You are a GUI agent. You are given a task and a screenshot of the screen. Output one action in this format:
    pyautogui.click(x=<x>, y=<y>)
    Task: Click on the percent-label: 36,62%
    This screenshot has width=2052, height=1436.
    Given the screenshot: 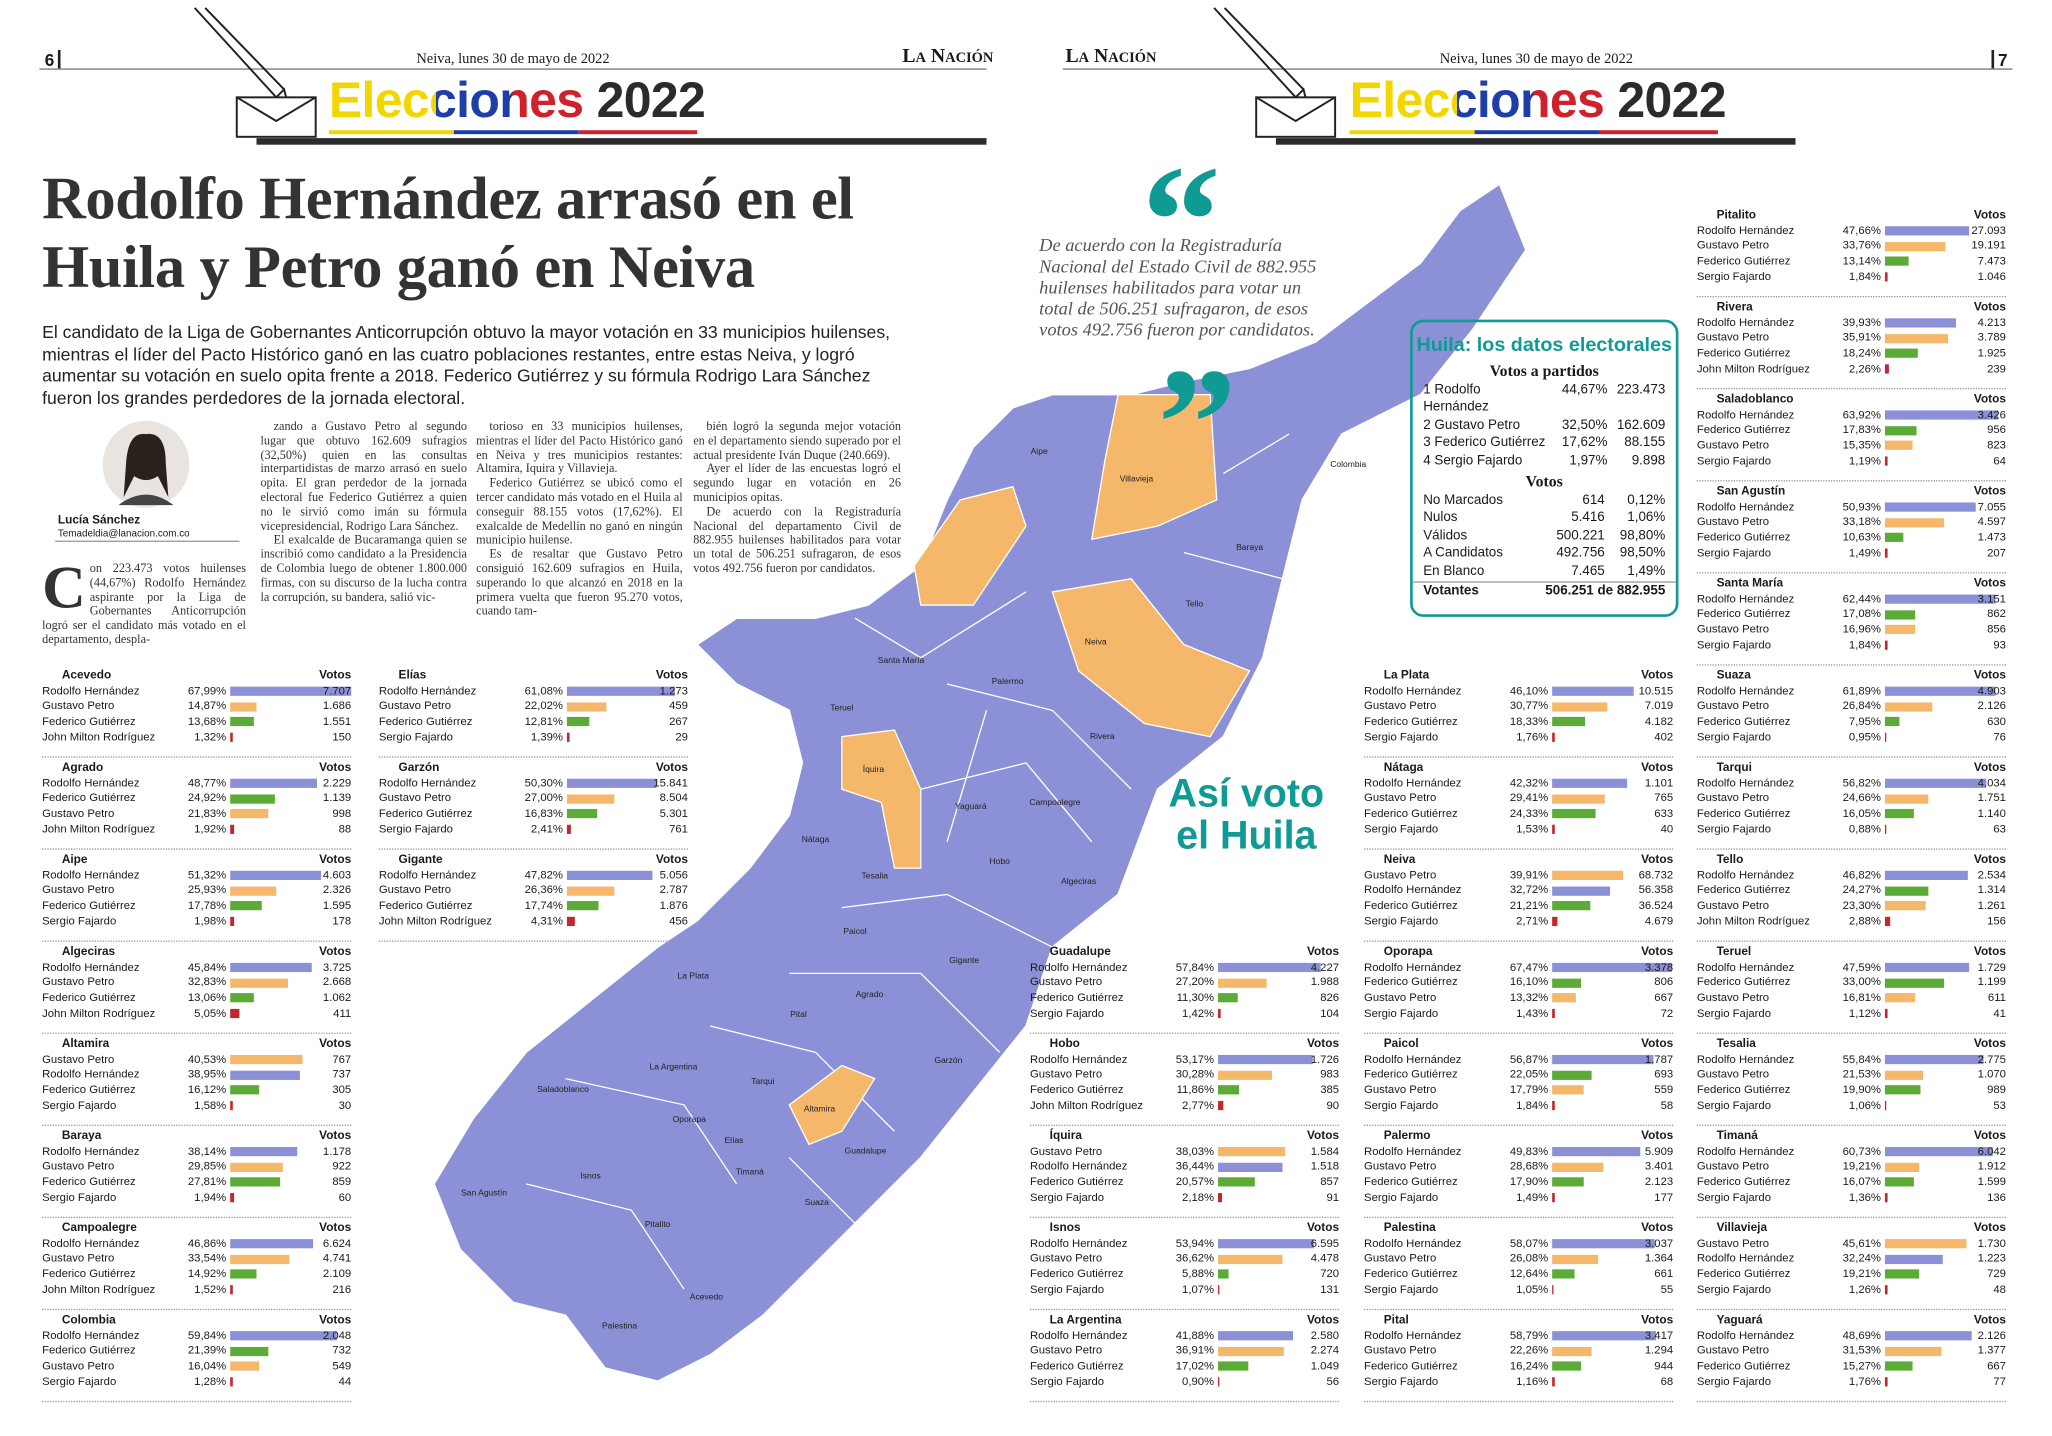 What is the action you would take?
    pyautogui.click(x=1195, y=1258)
    